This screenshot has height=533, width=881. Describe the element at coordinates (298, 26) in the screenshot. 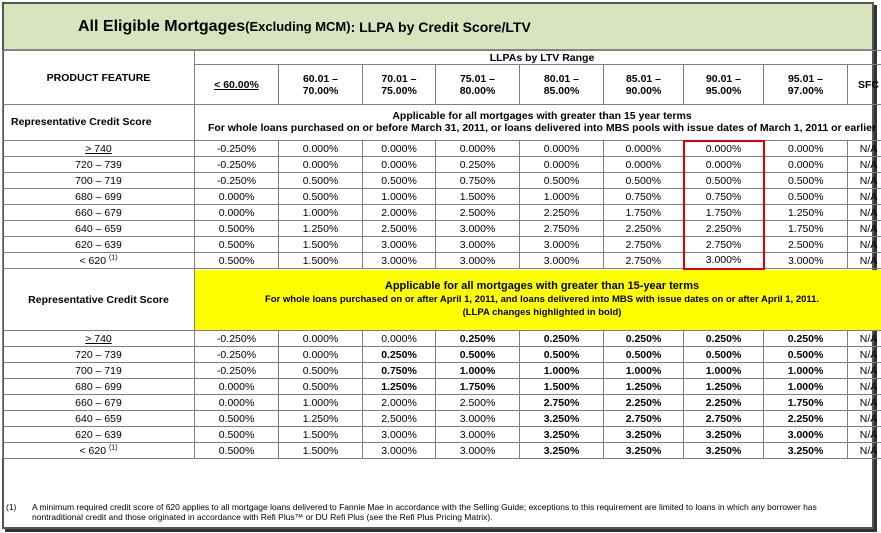

I see `title-sub: (Excluding MCM)` at that location.